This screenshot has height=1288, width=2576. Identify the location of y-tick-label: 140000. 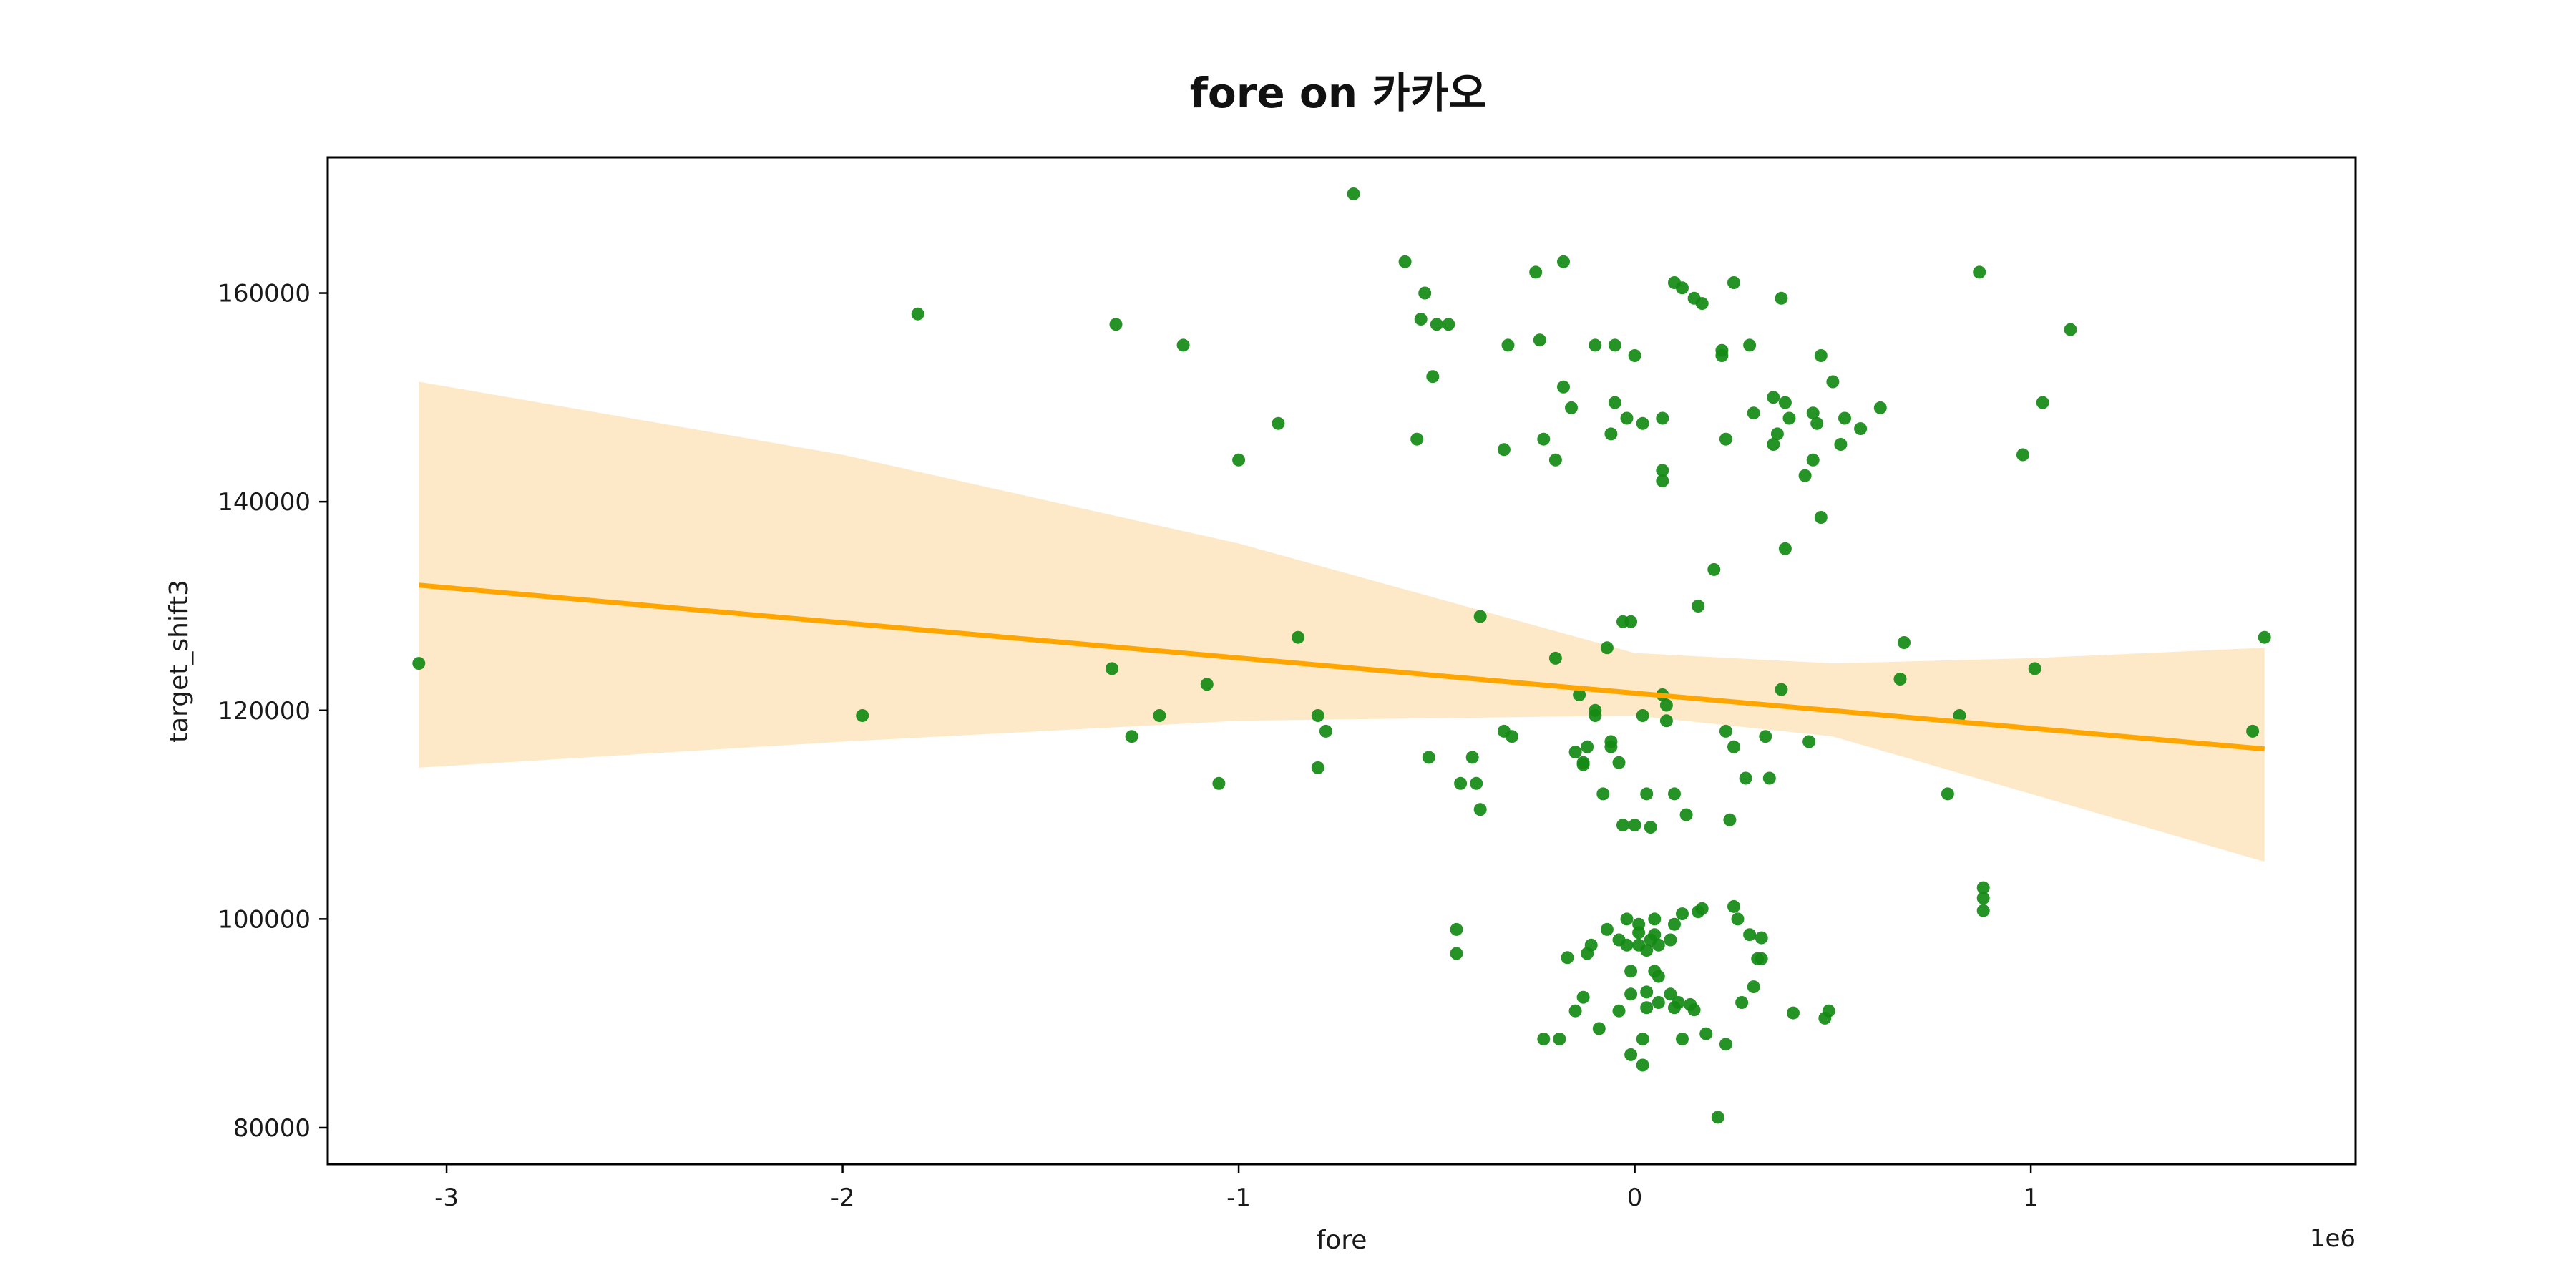
(264, 502).